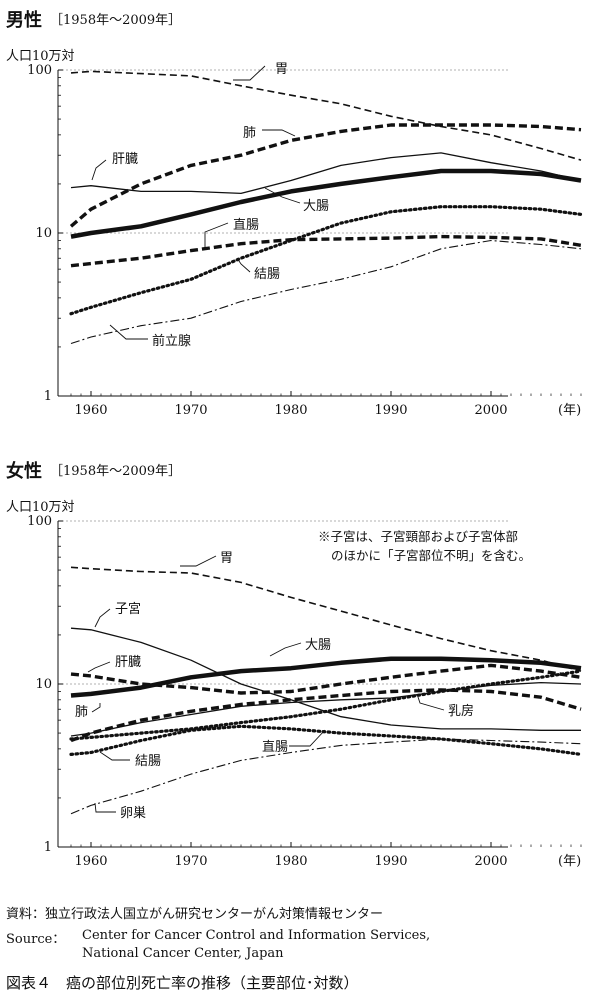  I want to click on female-leader-卵巣, so click(105, 807).